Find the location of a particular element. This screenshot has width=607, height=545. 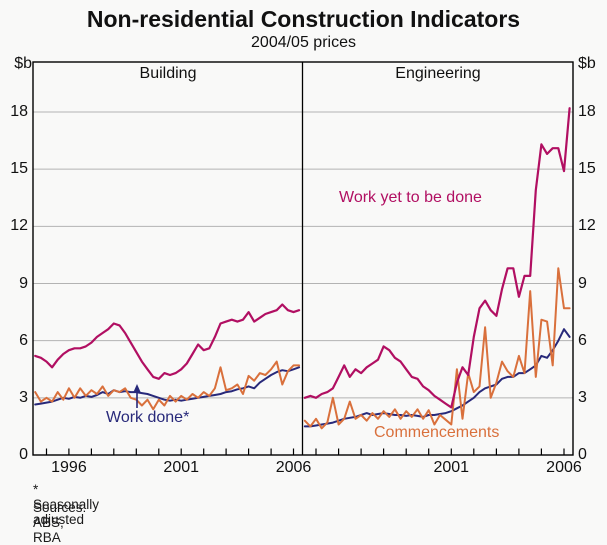

y-tick-label-left: 9 is located at coordinates (23, 283).